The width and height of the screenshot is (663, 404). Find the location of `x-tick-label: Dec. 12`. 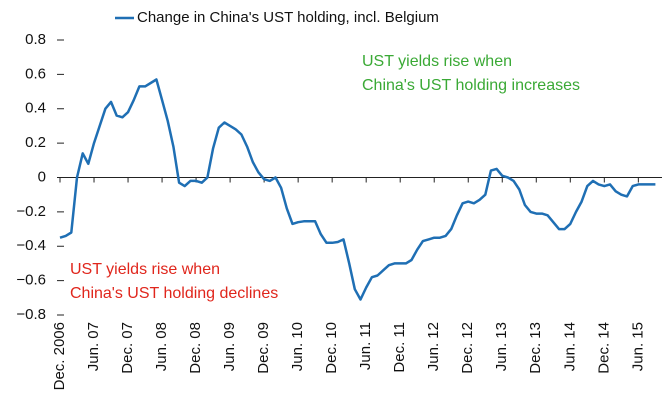

x-tick-label: Dec. 12 is located at coordinates (467, 348).